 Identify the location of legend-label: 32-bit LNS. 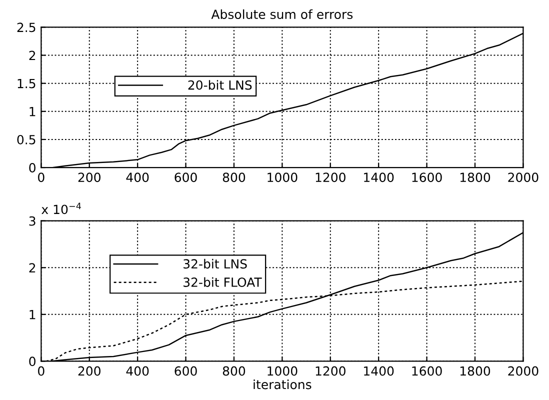
(215, 263).